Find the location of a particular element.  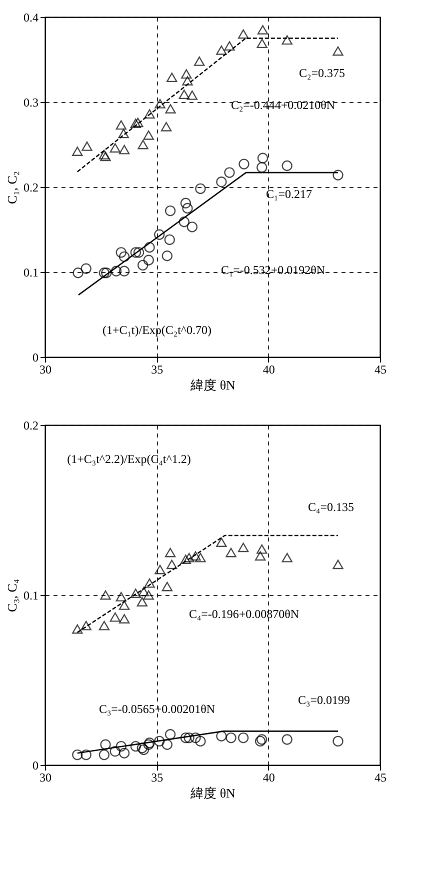

annotation: C₂=-0.444+0.0210θN is located at coordinates (283, 105).